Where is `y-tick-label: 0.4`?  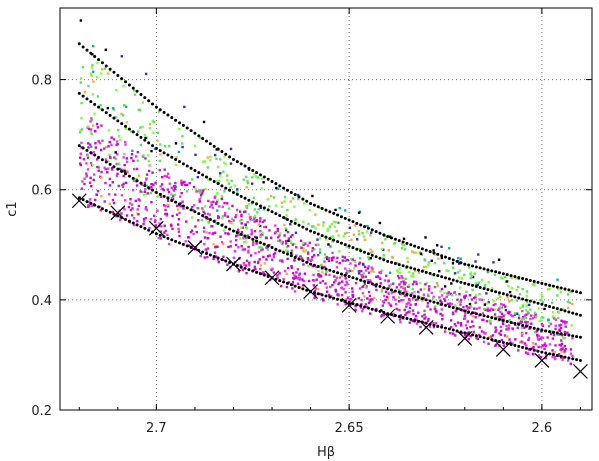 y-tick-label: 0.4 is located at coordinates (41, 301).